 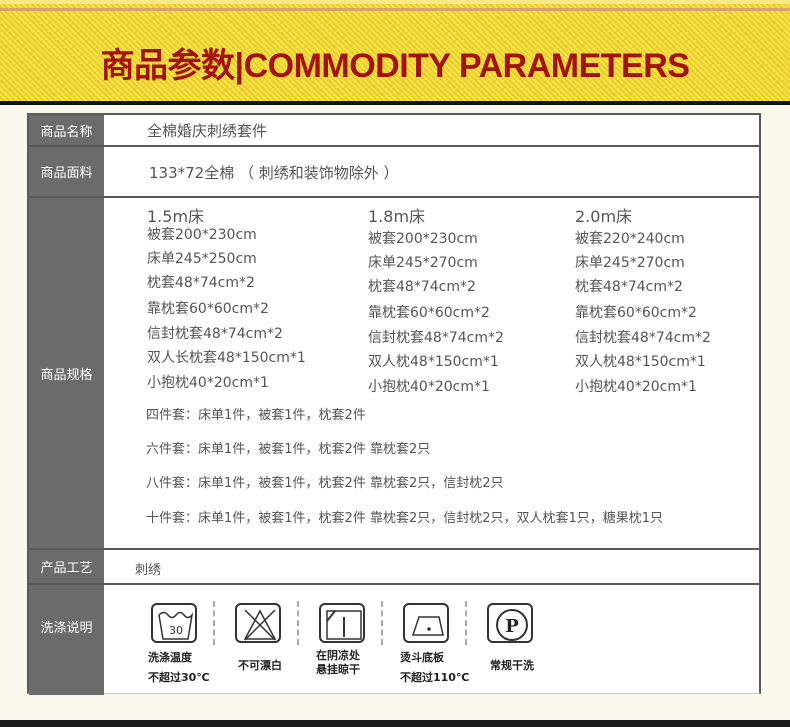 What do you see at coordinates (258, 623) in the screenshot?
I see `no-bleach-icon` at bounding box center [258, 623].